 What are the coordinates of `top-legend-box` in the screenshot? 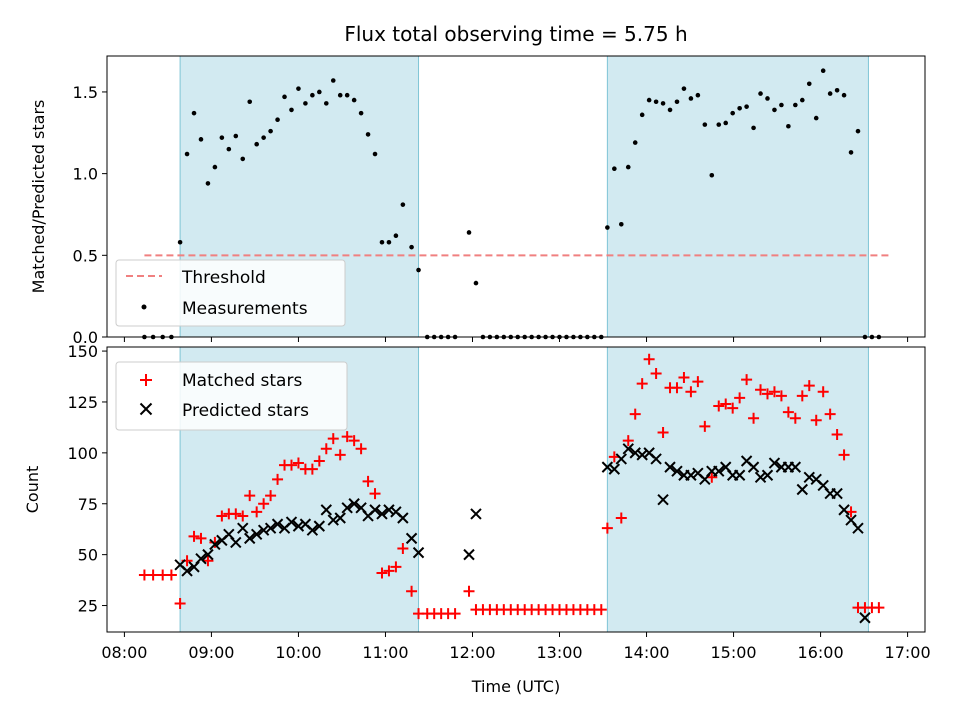 It's located at (230, 293).